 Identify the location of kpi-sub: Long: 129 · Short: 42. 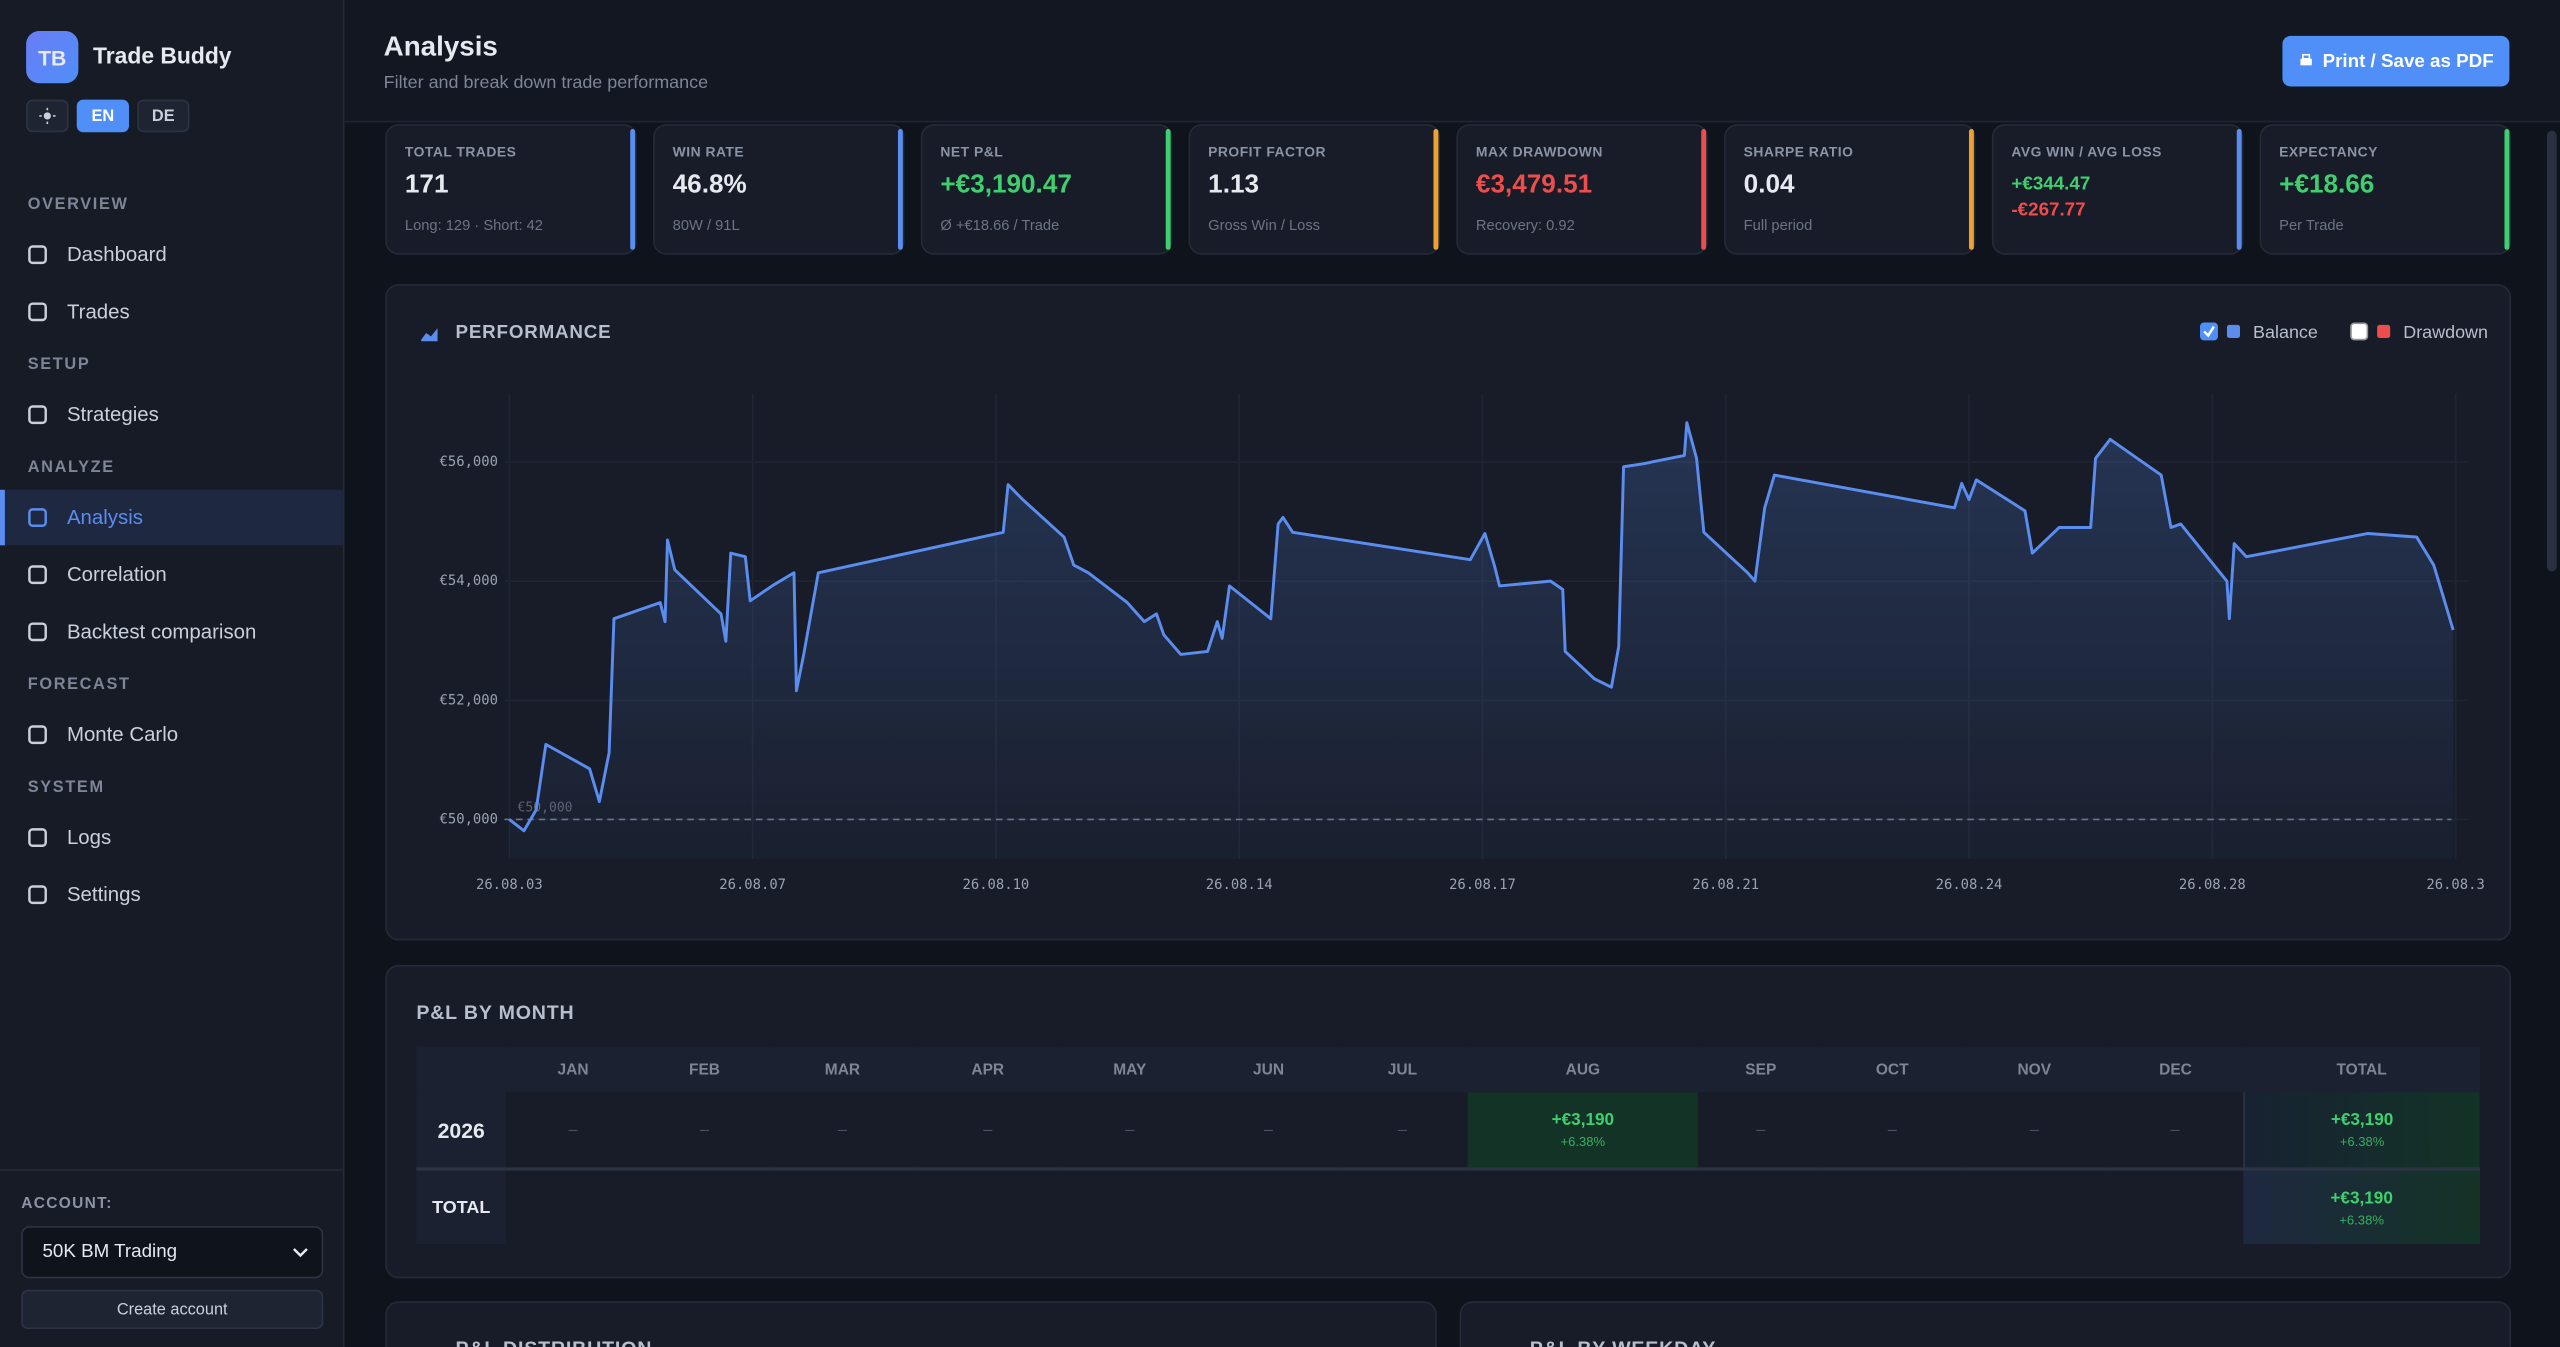
(473, 225).